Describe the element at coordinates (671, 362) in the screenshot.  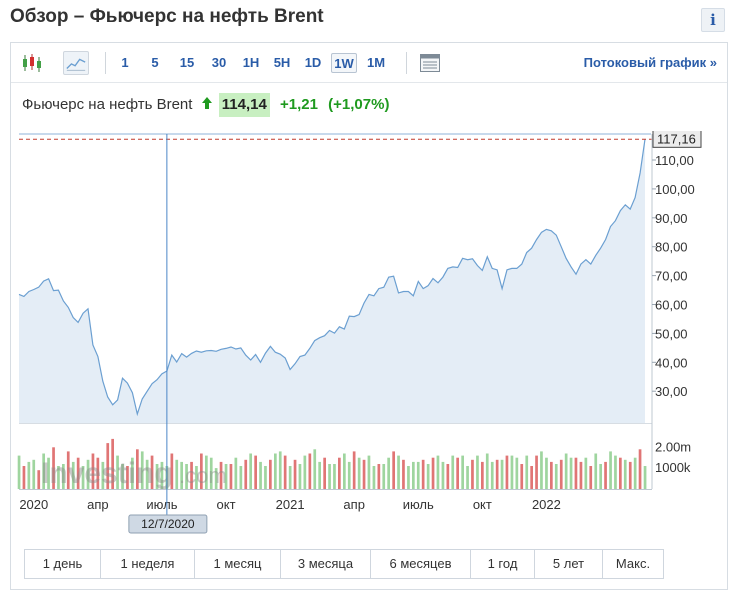
I see `price-tick-label: 40,00` at that location.